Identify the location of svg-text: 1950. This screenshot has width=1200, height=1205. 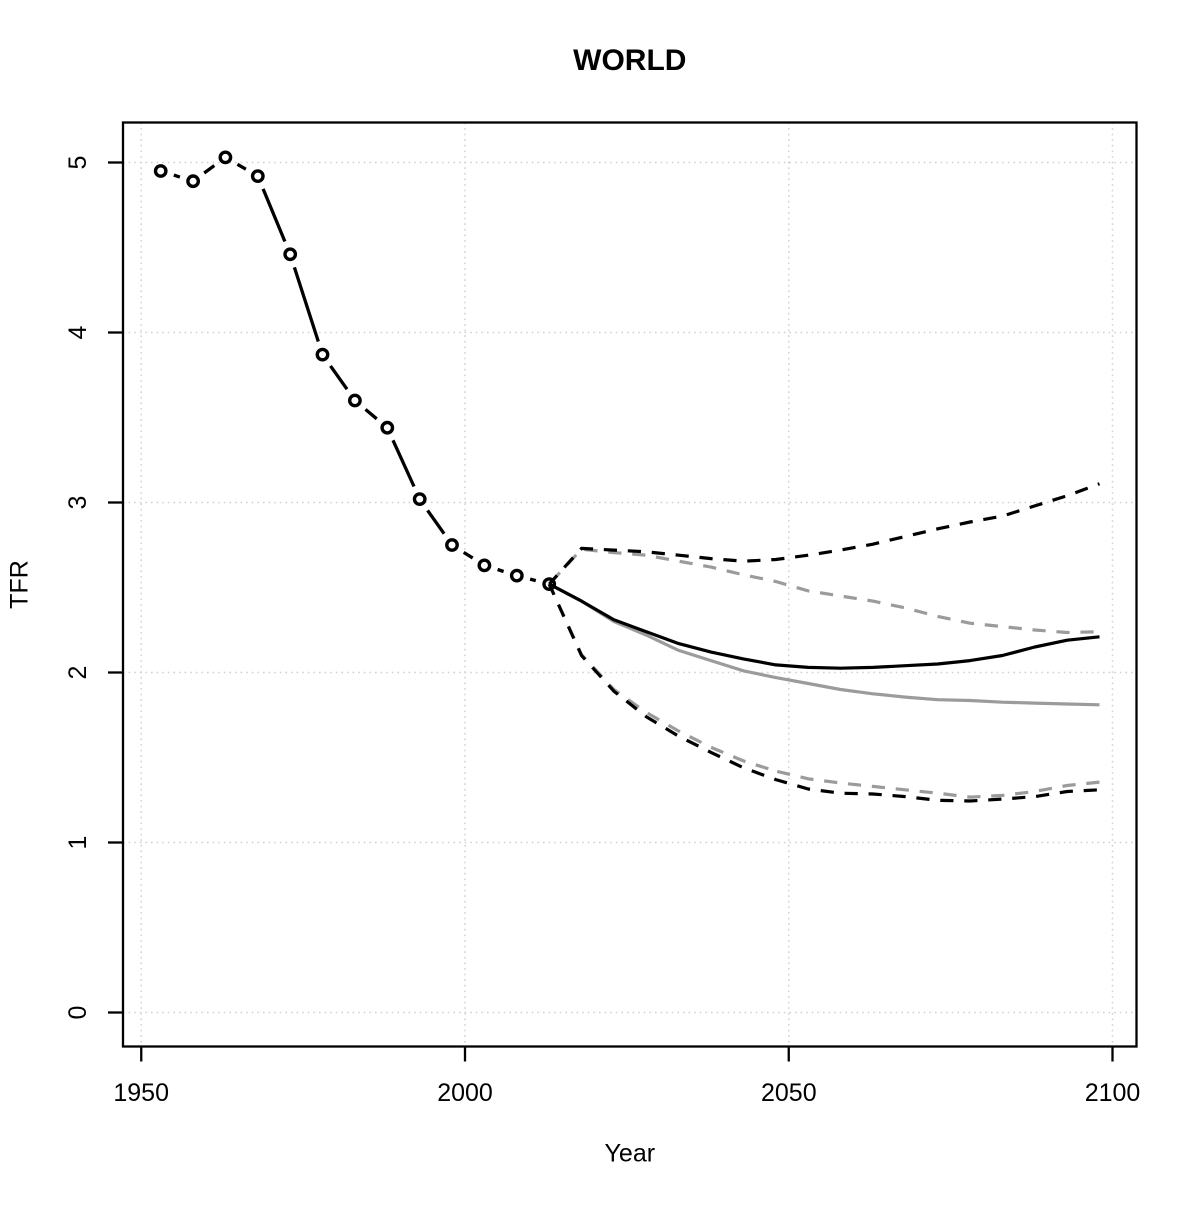
(141, 1093).